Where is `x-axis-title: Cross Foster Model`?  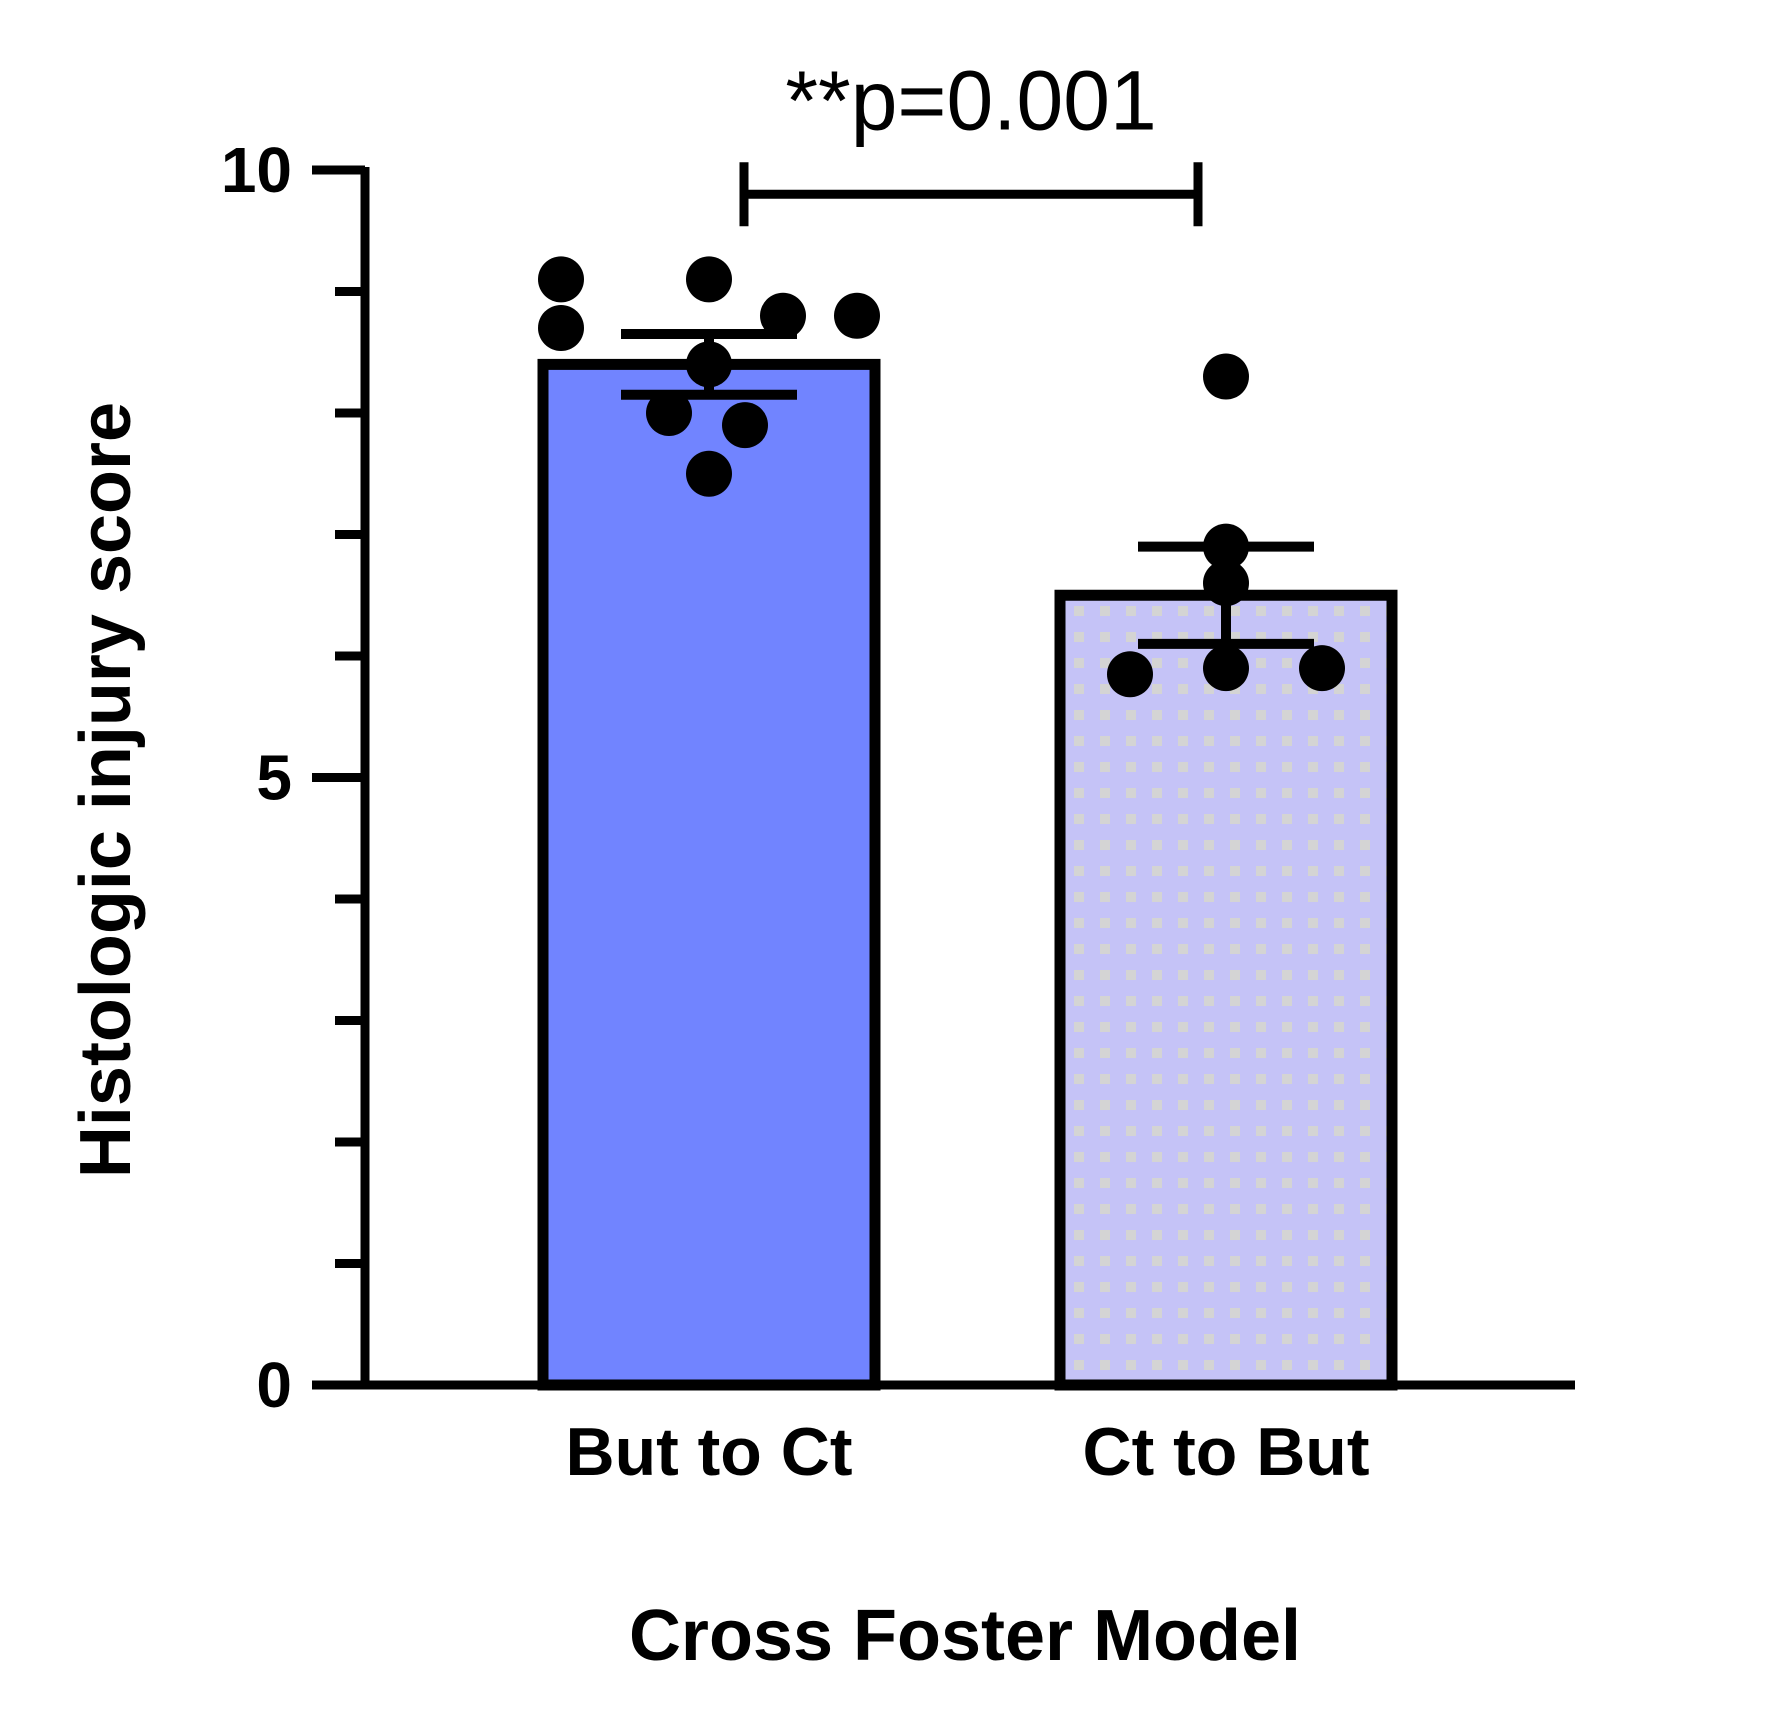
x-axis-title: Cross Foster Model is located at coordinates (965, 1636).